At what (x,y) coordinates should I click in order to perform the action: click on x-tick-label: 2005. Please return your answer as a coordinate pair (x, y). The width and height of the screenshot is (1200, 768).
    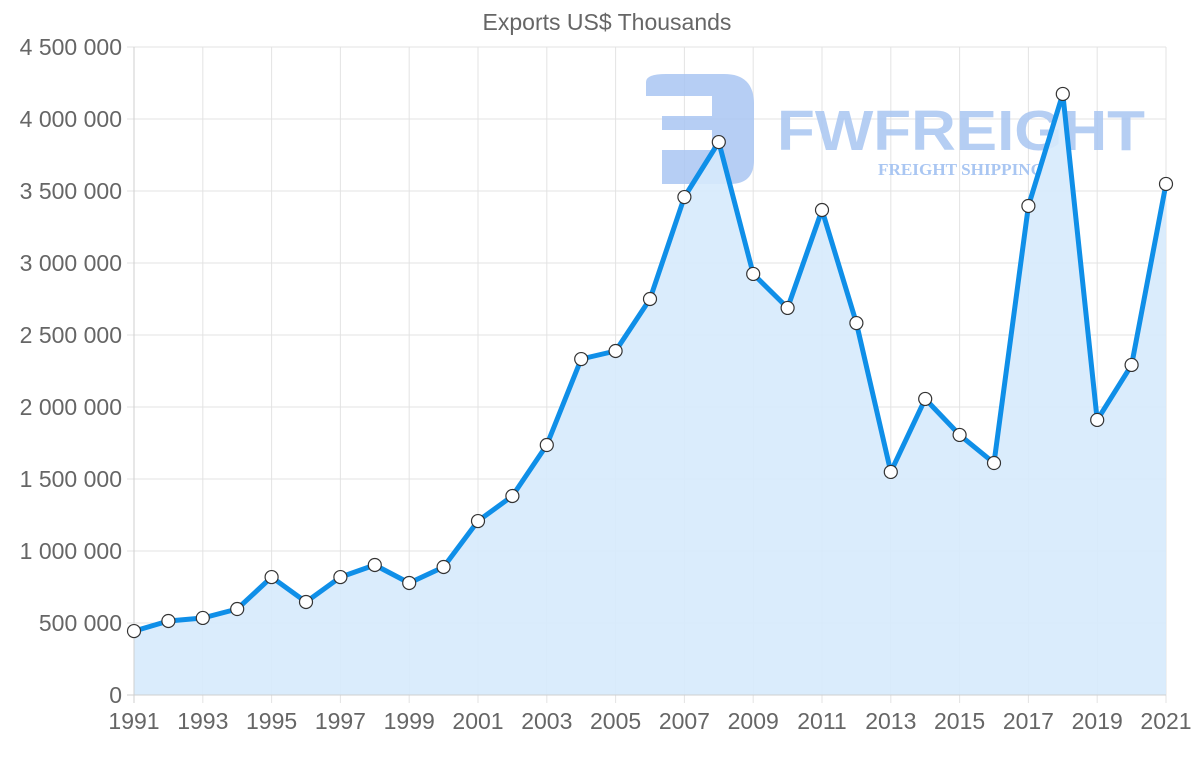
    Looking at the image, I should click on (615, 721).